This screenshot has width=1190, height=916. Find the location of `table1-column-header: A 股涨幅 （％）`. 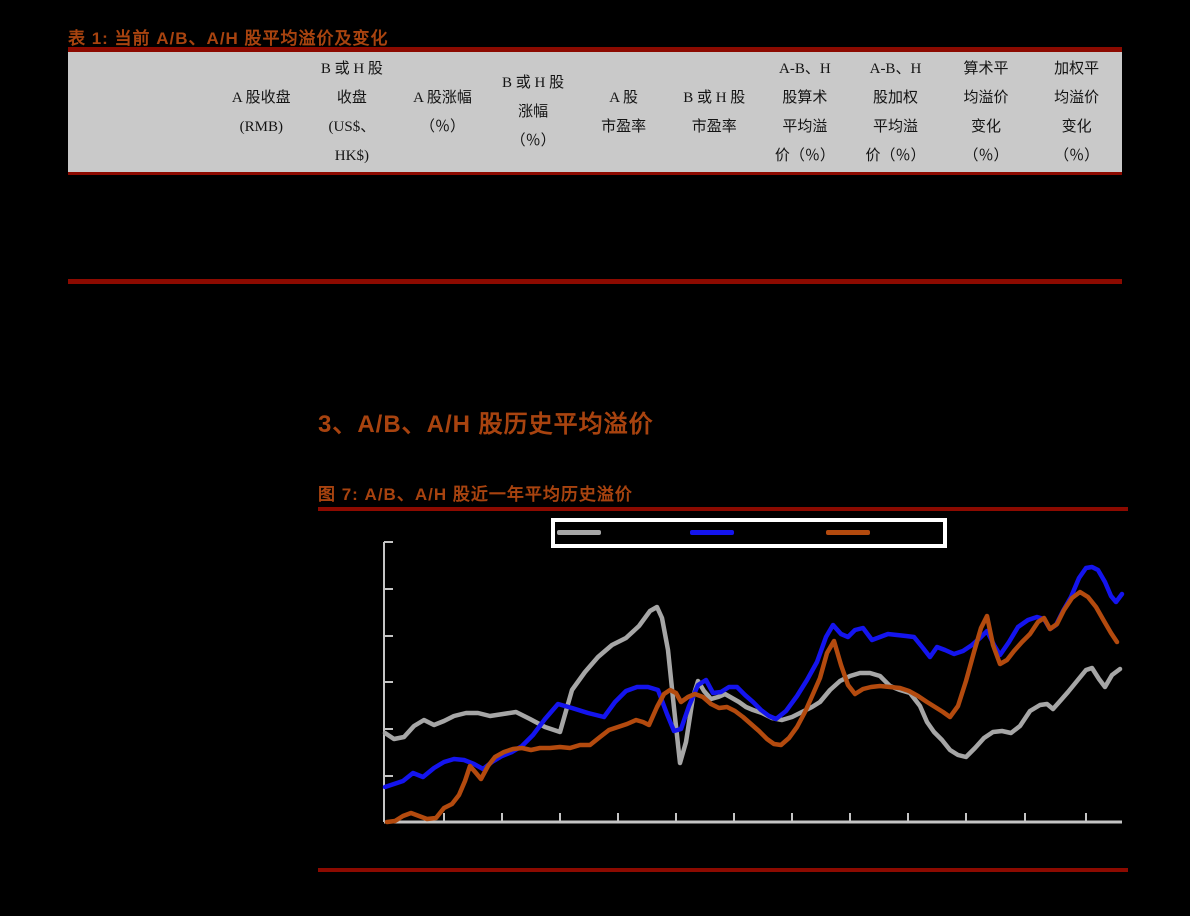

table1-column-header: A 股涨幅 （％） is located at coordinates (442, 112).